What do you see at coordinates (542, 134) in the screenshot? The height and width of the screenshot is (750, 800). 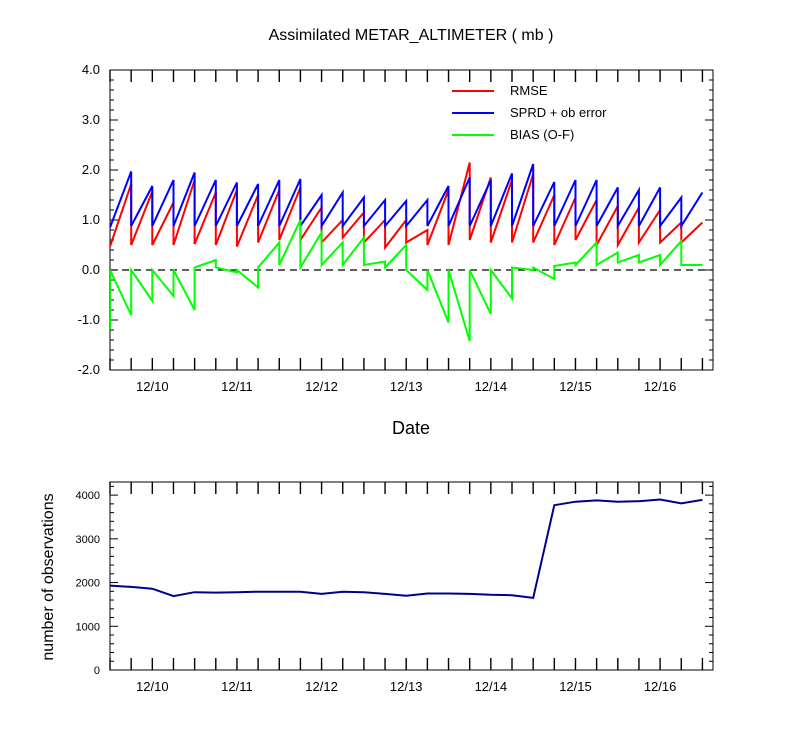 I see `legend-entry: BIAS (O-F)` at bounding box center [542, 134].